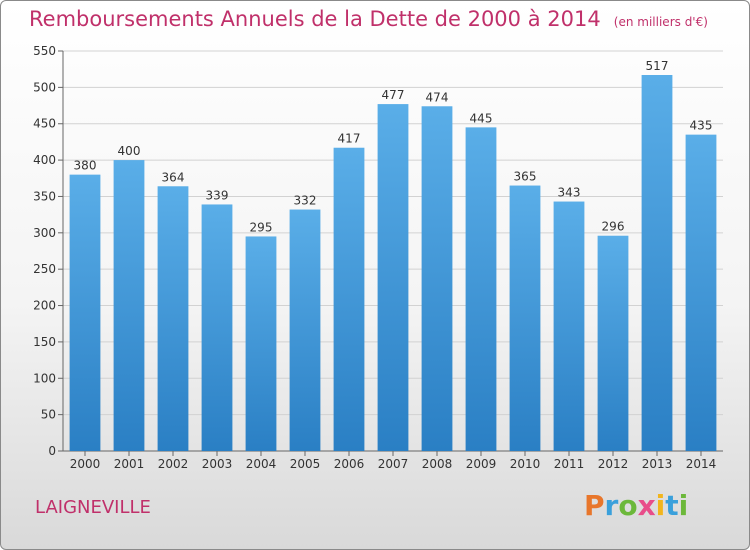 The width and height of the screenshot is (750, 550). I want to click on bar-2011, so click(569, 326).